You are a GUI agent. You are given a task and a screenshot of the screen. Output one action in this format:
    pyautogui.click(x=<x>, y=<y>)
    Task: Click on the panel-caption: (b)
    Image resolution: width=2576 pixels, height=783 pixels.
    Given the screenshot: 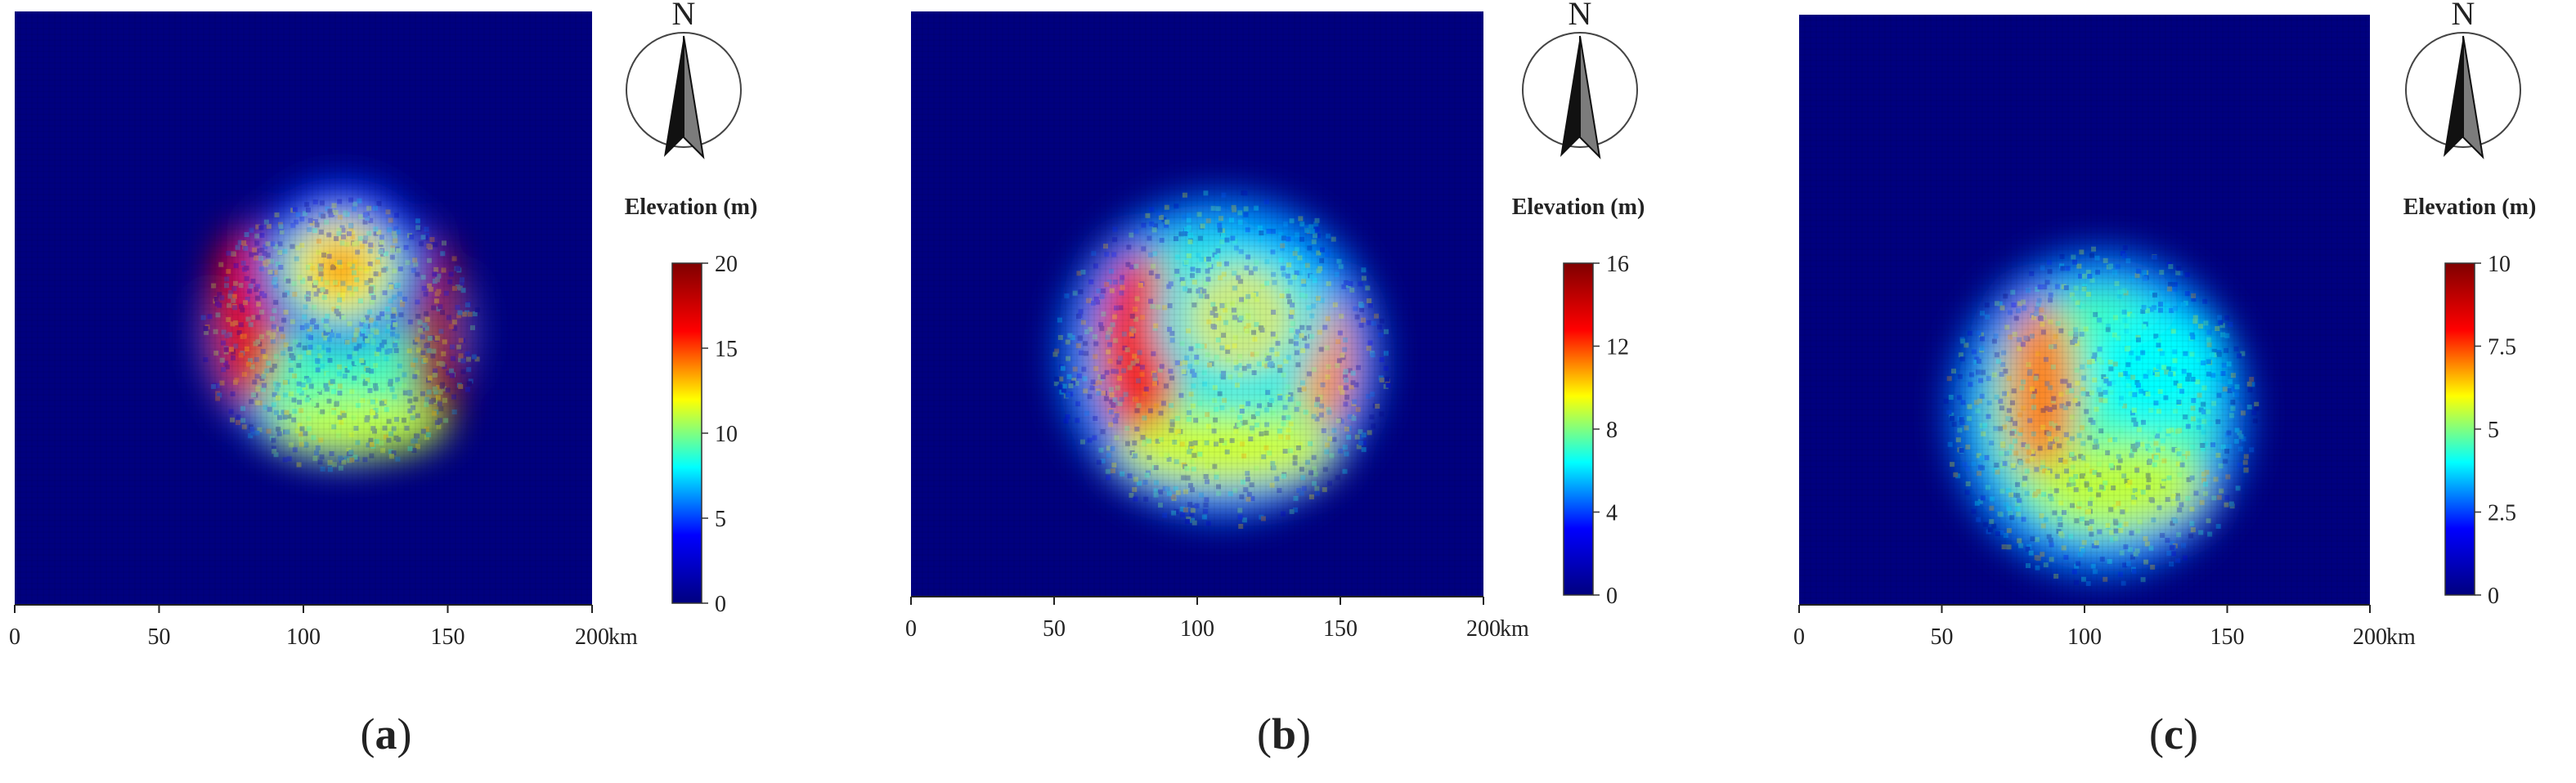 What is the action you would take?
    pyautogui.click(x=1284, y=734)
    